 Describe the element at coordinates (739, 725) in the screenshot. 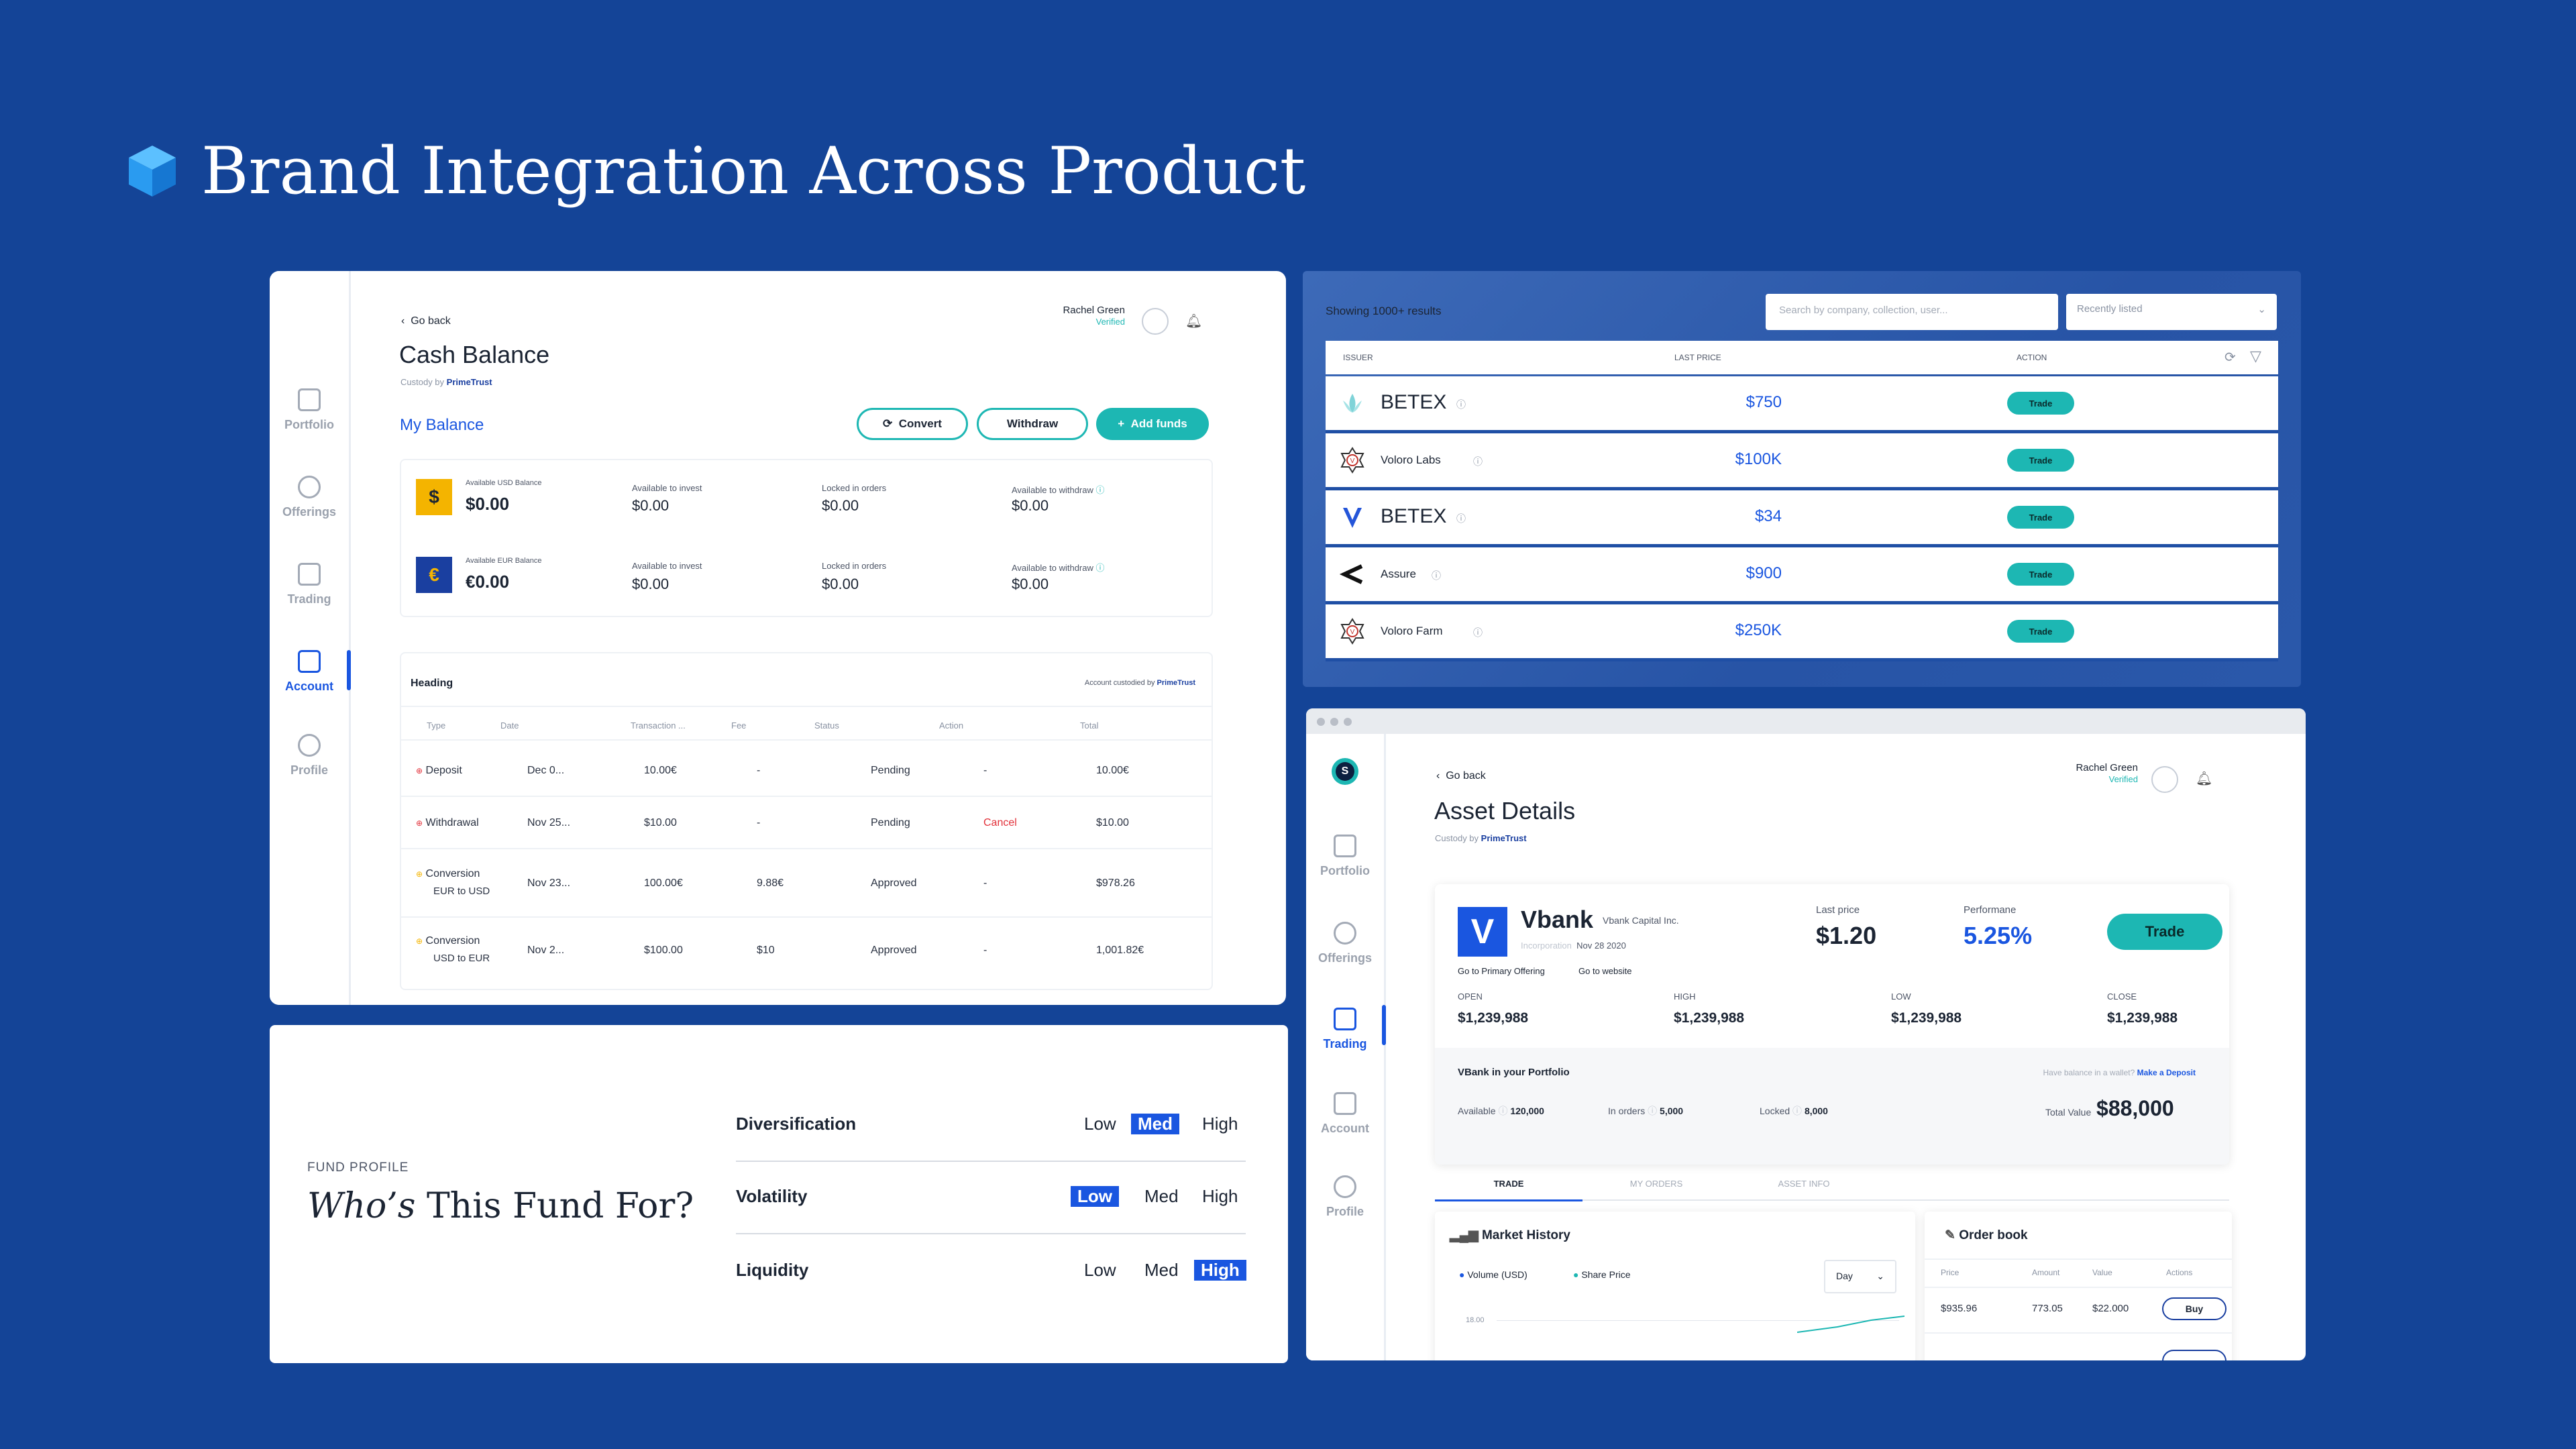

I see `col-fee: Fee` at that location.